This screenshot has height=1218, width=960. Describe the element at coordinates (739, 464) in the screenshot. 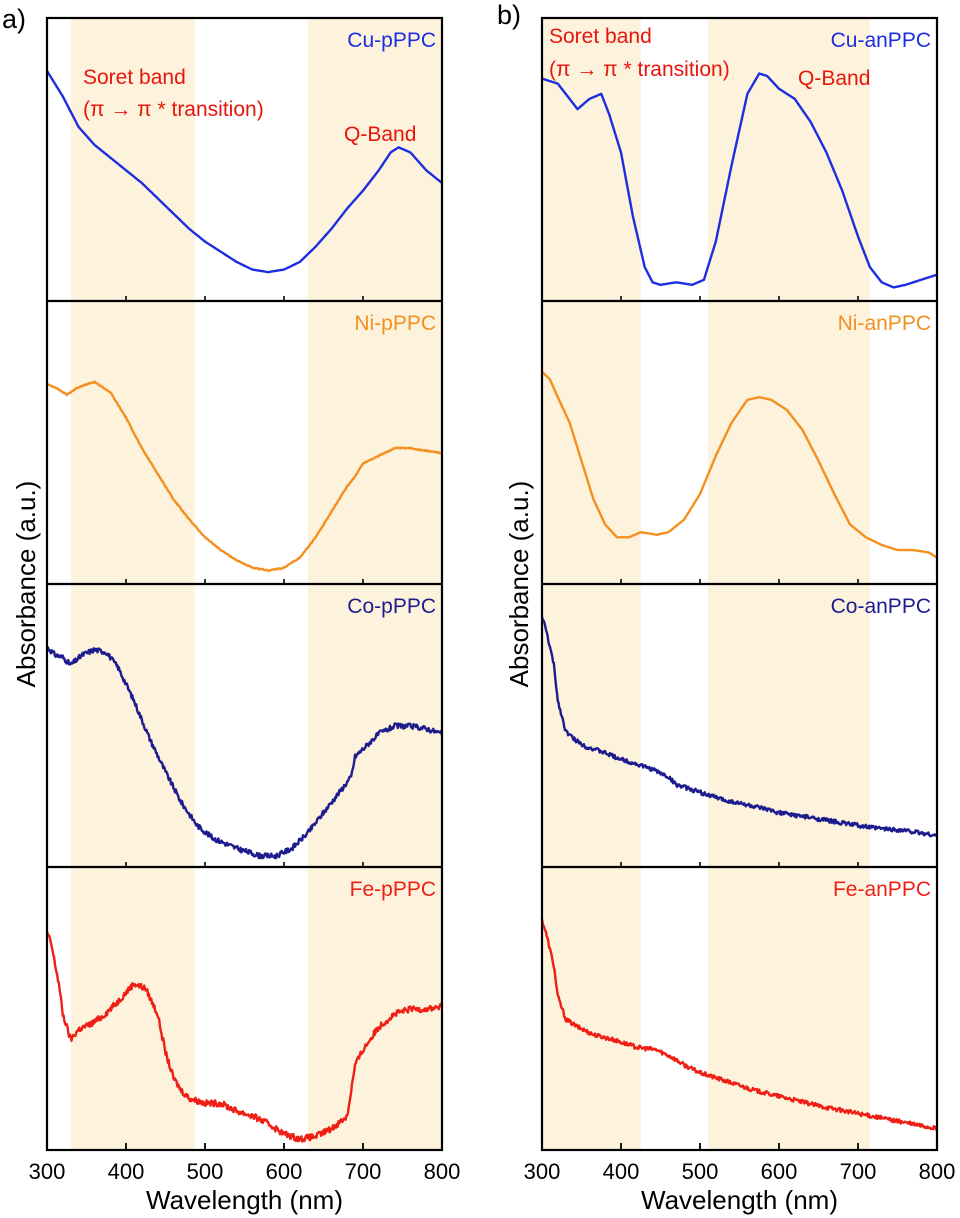

I see `ni-anppc-curve` at that location.